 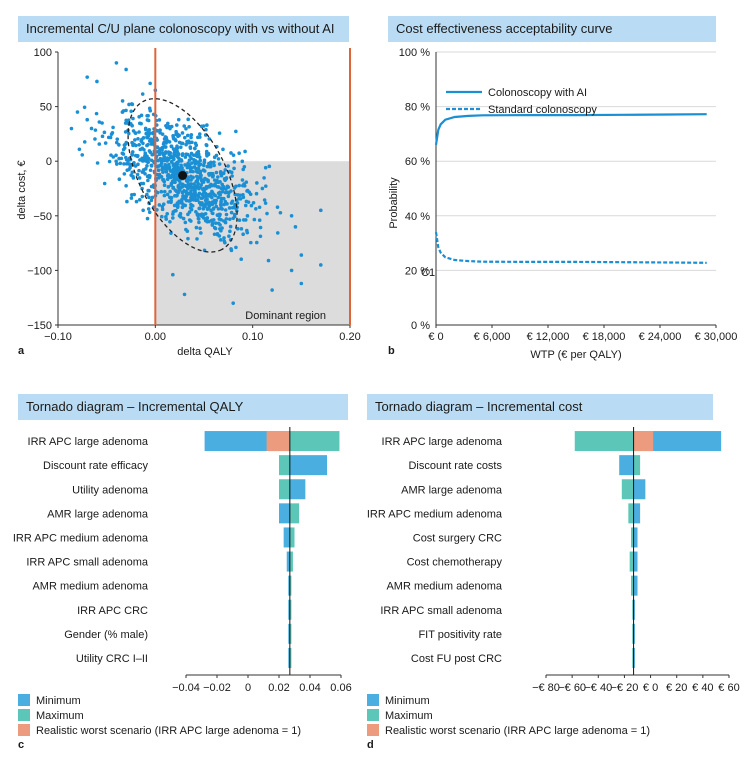 What do you see at coordinates (112, 611) in the screenshot?
I see `category-label: IRR APC CRC` at bounding box center [112, 611].